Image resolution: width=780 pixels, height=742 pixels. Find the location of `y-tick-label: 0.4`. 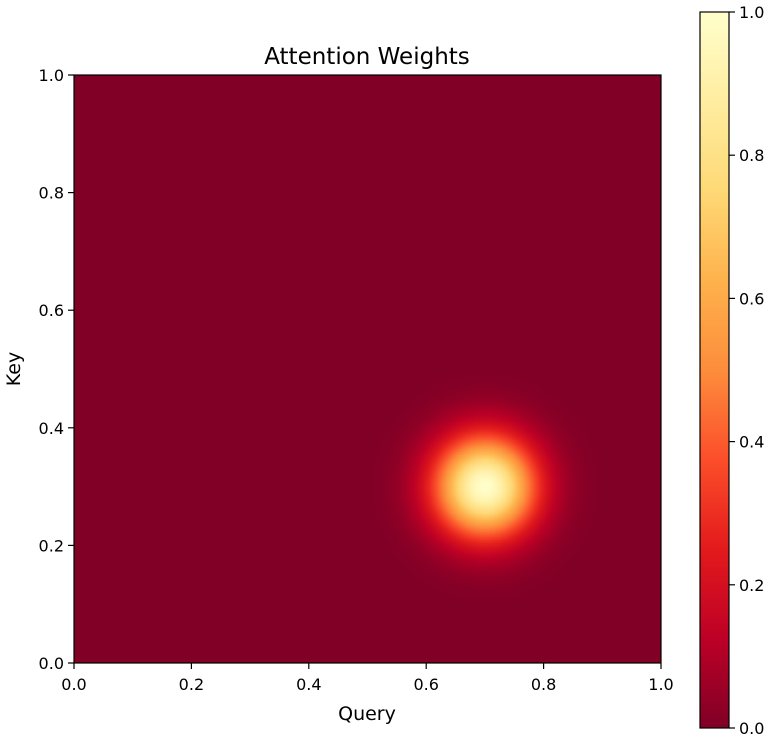

y-tick-label: 0.4 is located at coordinates (51, 428).